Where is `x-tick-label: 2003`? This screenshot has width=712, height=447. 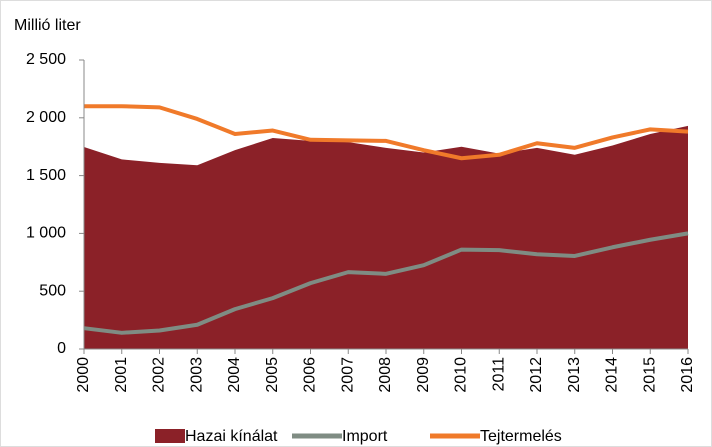 x-tick-label: 2003 is located at coordinates (196, 375).